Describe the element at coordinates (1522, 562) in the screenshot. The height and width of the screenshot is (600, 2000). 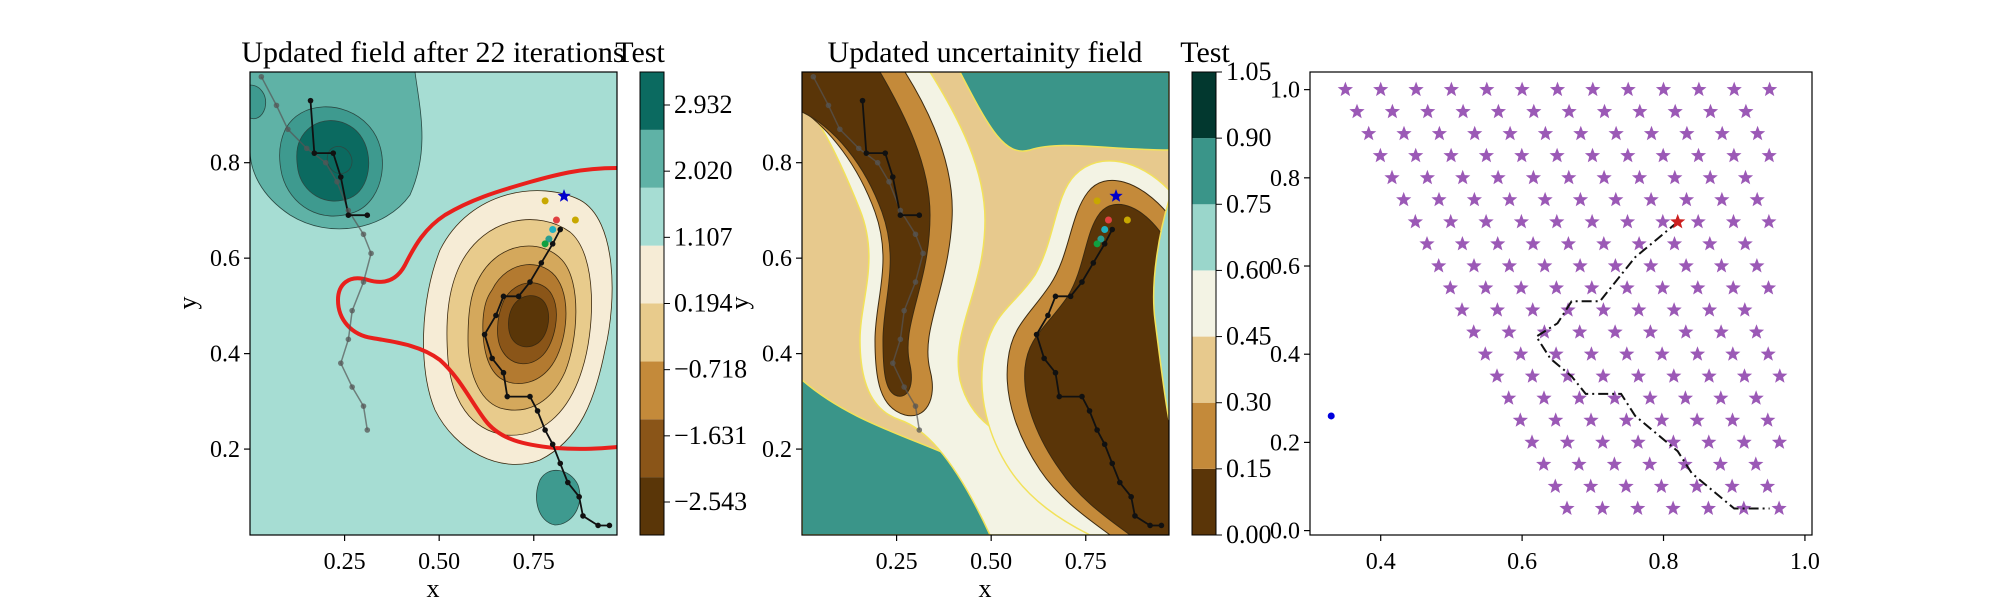
I see `x-tick-label: 0.6` at that location.